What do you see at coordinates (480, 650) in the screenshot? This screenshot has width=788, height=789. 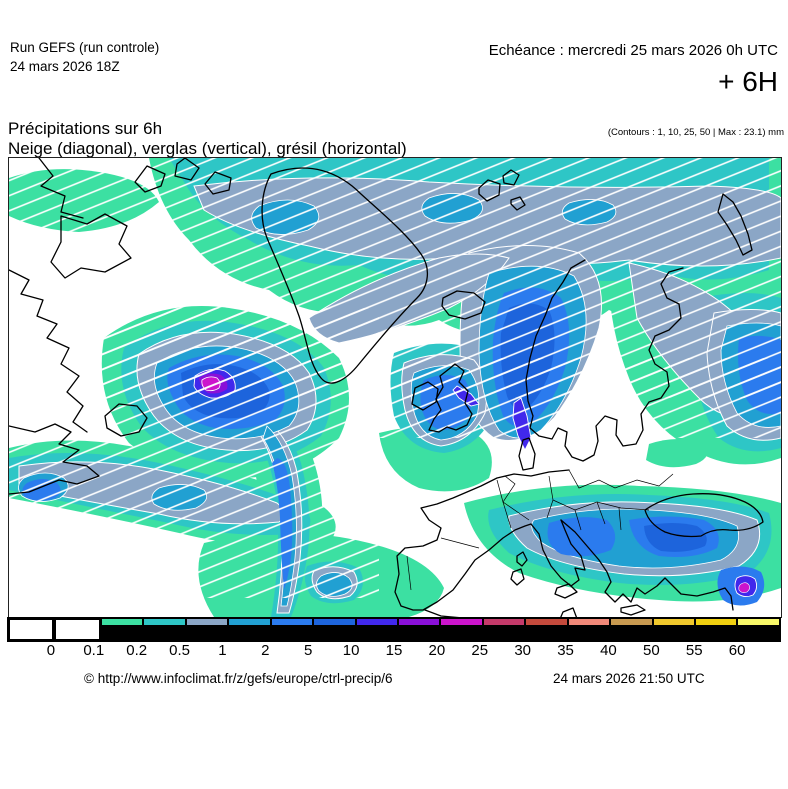 I see `colorbar-label: 25` at bounding box center [480, 650].